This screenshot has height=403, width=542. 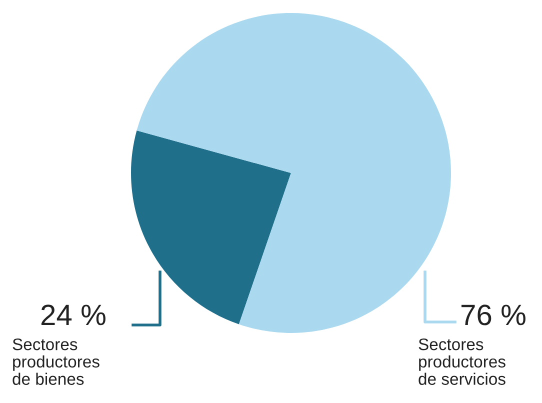 I want to click on data-label: 76 %, so click(x=493, y=315).